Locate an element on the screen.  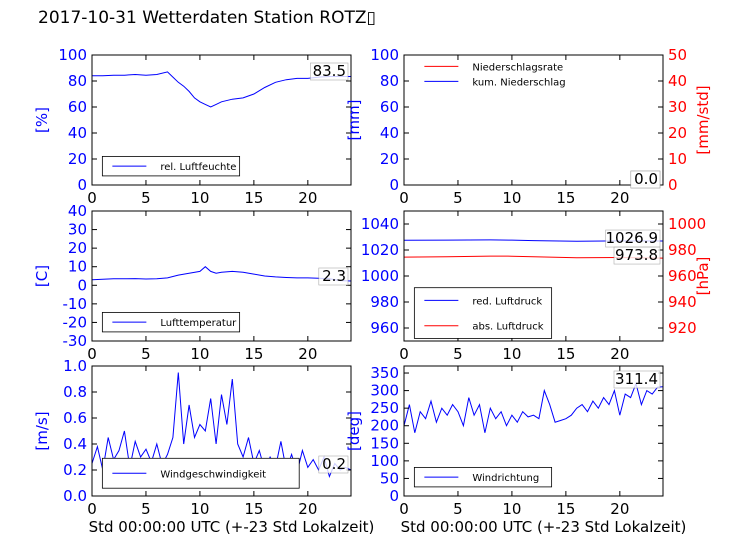
y-tick-label: 0.0 is located at coordinates (75, 496).